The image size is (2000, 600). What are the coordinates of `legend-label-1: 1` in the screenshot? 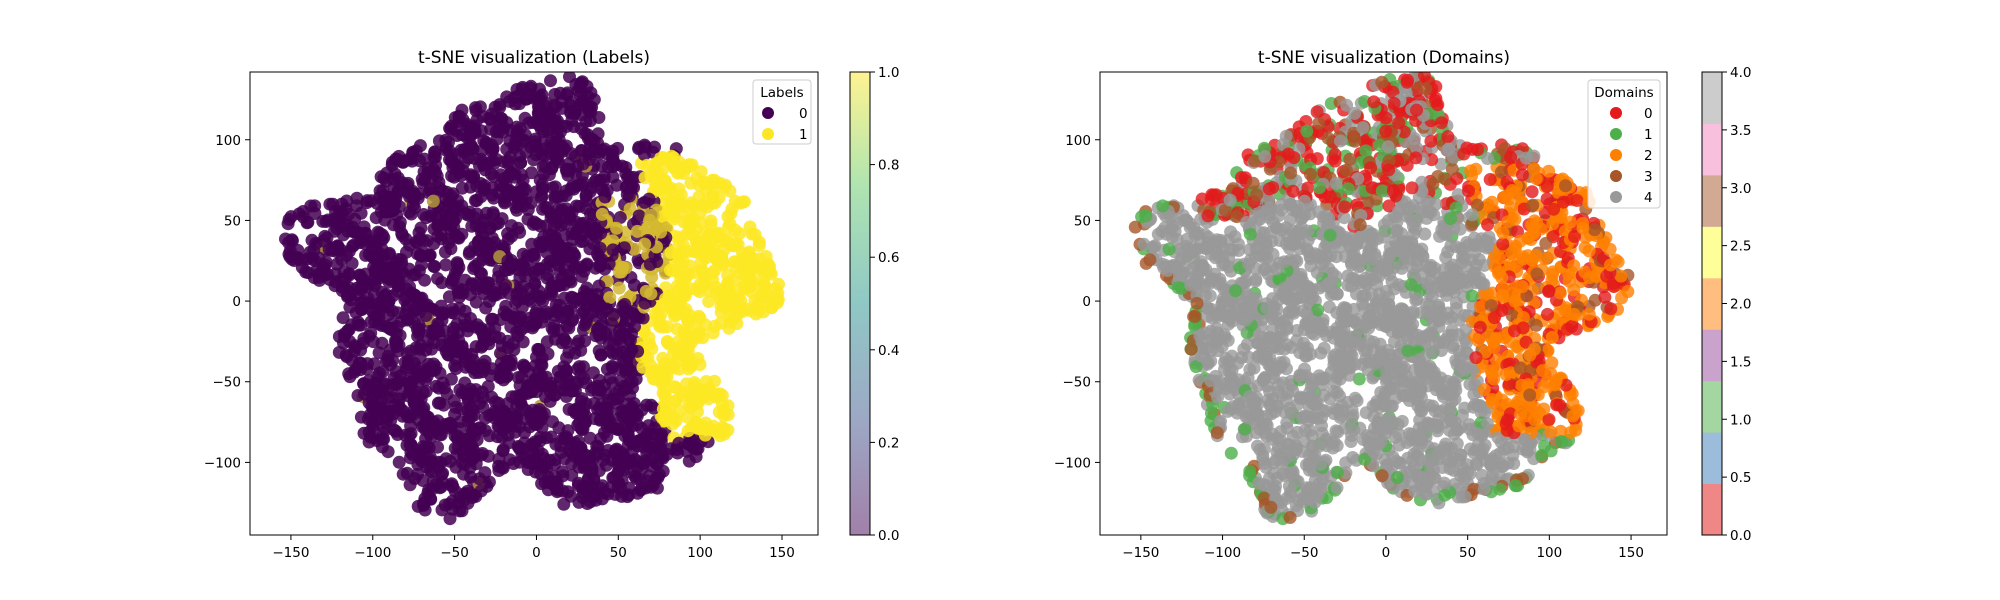 It's located at (803, 135).